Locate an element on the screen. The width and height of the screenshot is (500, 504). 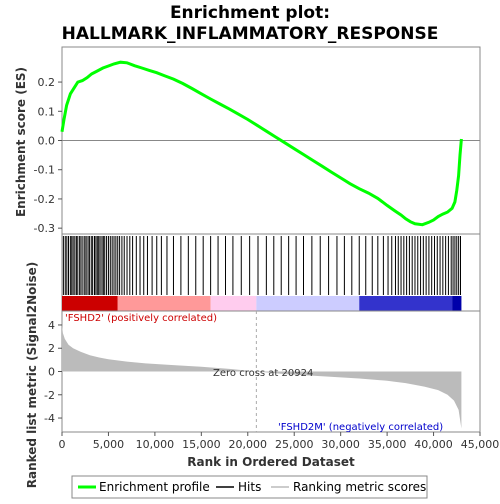
rank-xtick-label: 30,000 is located at coordinates (340, 444).